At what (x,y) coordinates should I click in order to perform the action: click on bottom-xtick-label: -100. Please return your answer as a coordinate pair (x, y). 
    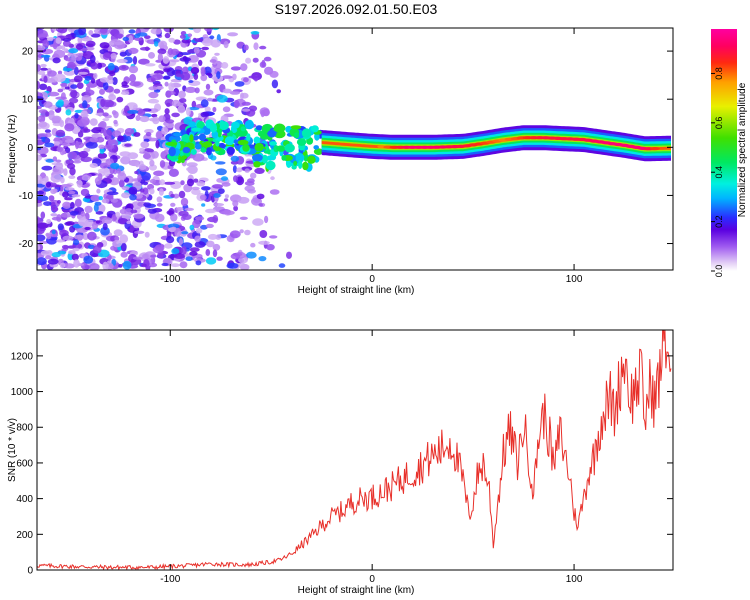
    Looking at the image, I should click on (170, 579).